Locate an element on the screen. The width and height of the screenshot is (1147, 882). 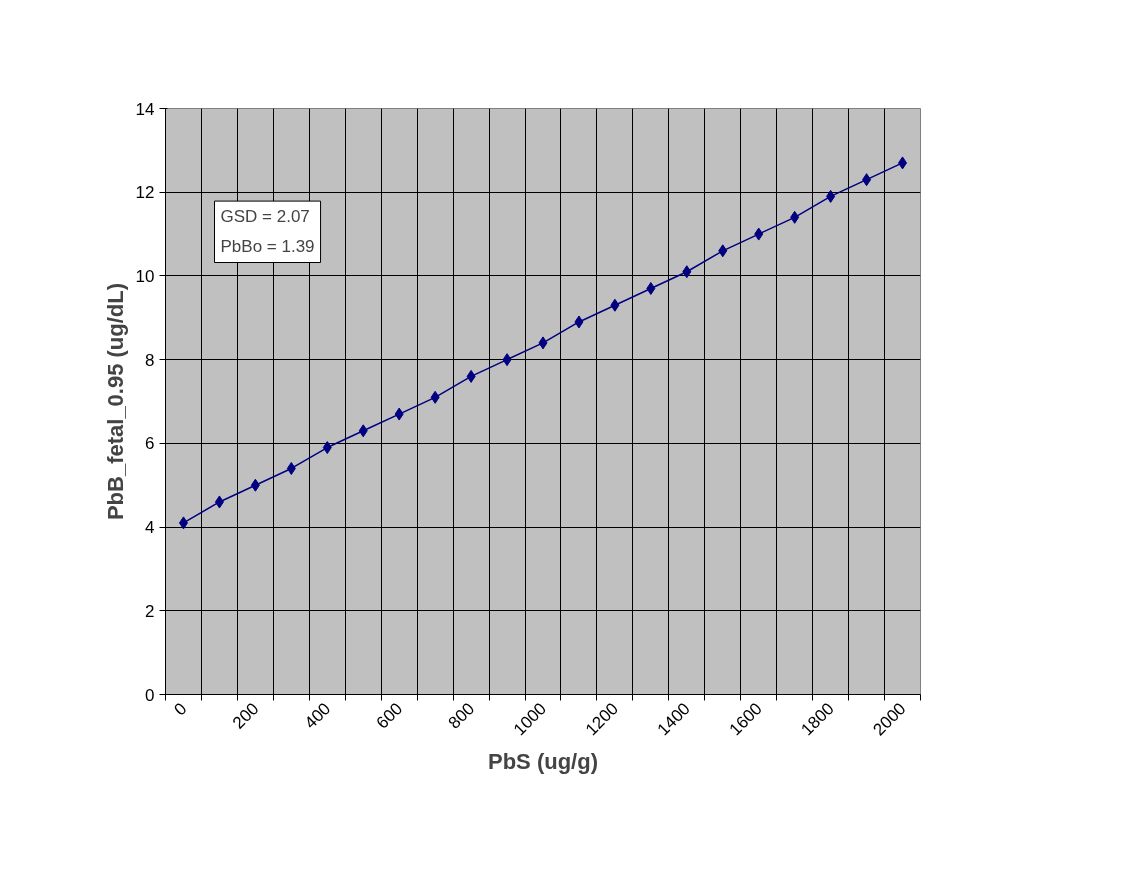
x-tick-label: 800 is located at coordinates (461, 716).